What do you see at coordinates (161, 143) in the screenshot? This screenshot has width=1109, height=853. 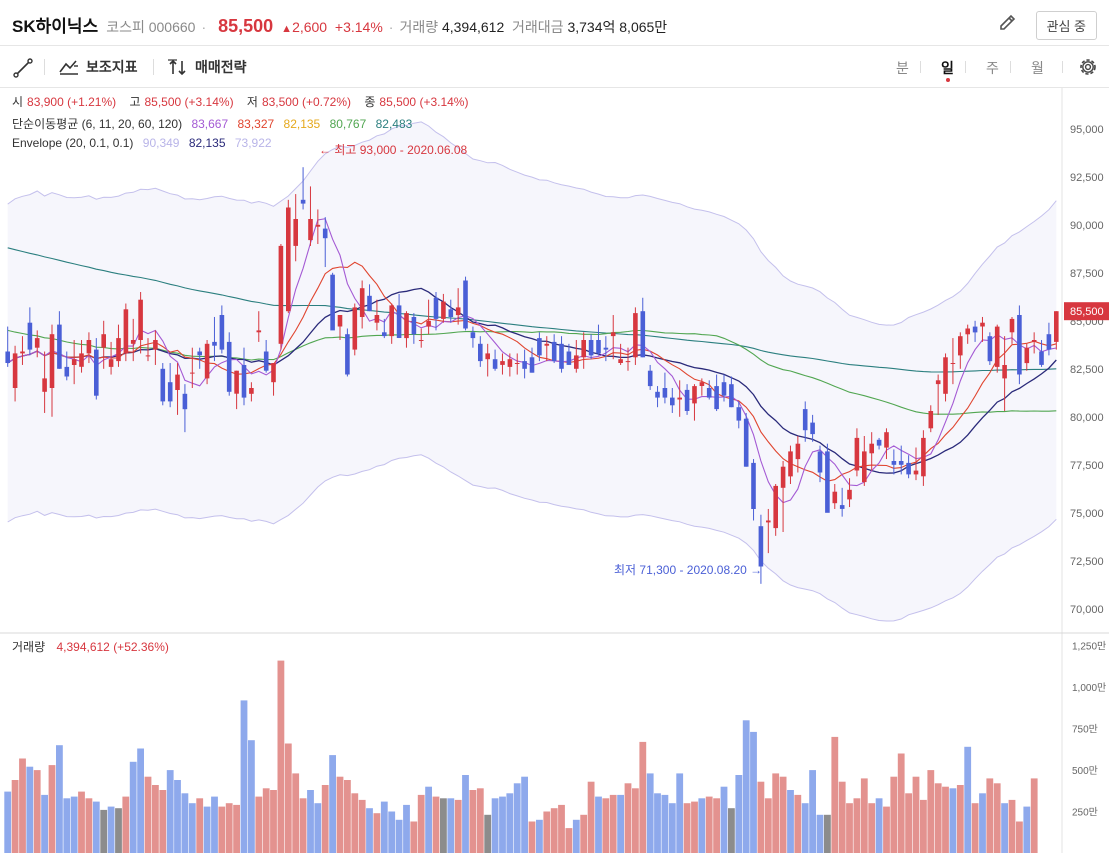 I see `envelope-upper-value: 90,349` at bounding box center [161, 143].